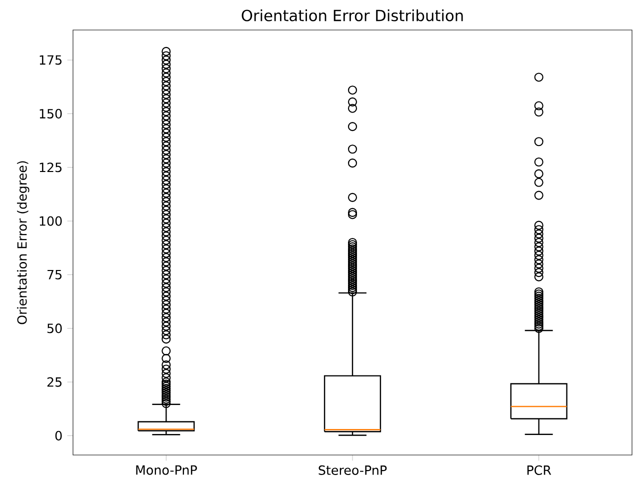  I want to click on y-tick-label: 175, so click(51, 60).